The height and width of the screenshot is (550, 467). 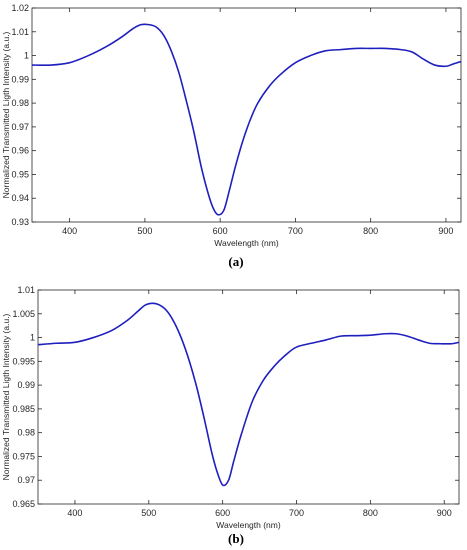 What do you see at coordinates (23, 361) in the screenshot?
I see `y-tick-label: 0.995` at bounding box center [23, 361].